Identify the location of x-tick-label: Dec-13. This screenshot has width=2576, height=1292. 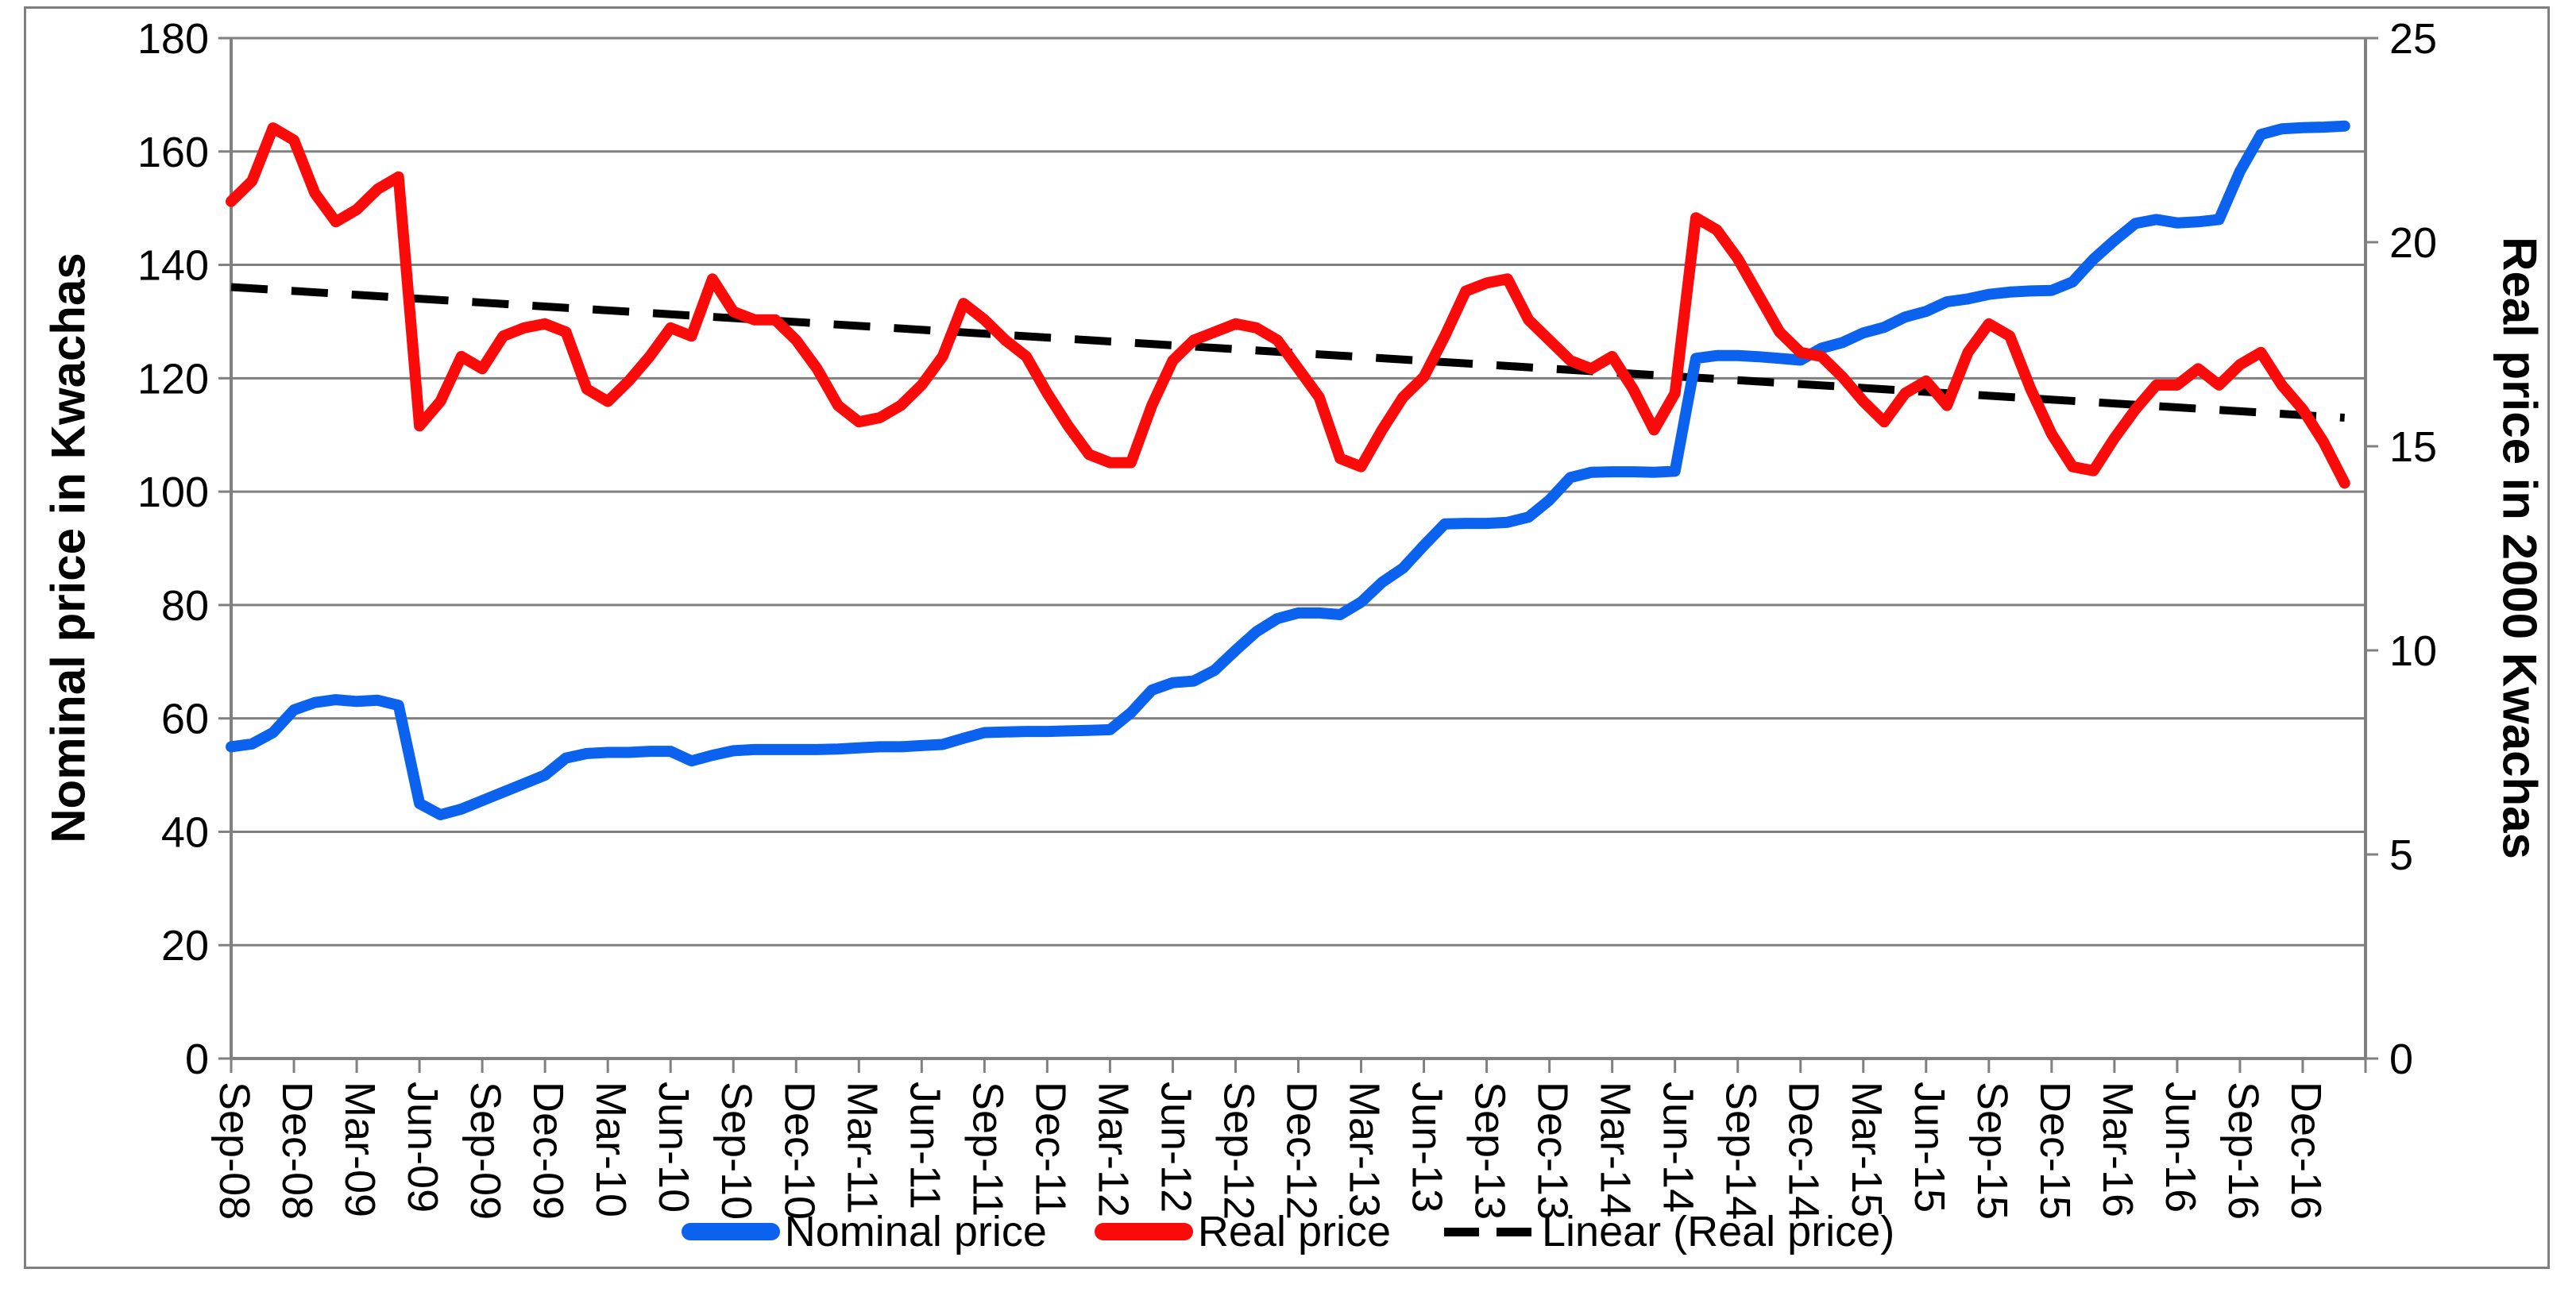
(1553, 1151).